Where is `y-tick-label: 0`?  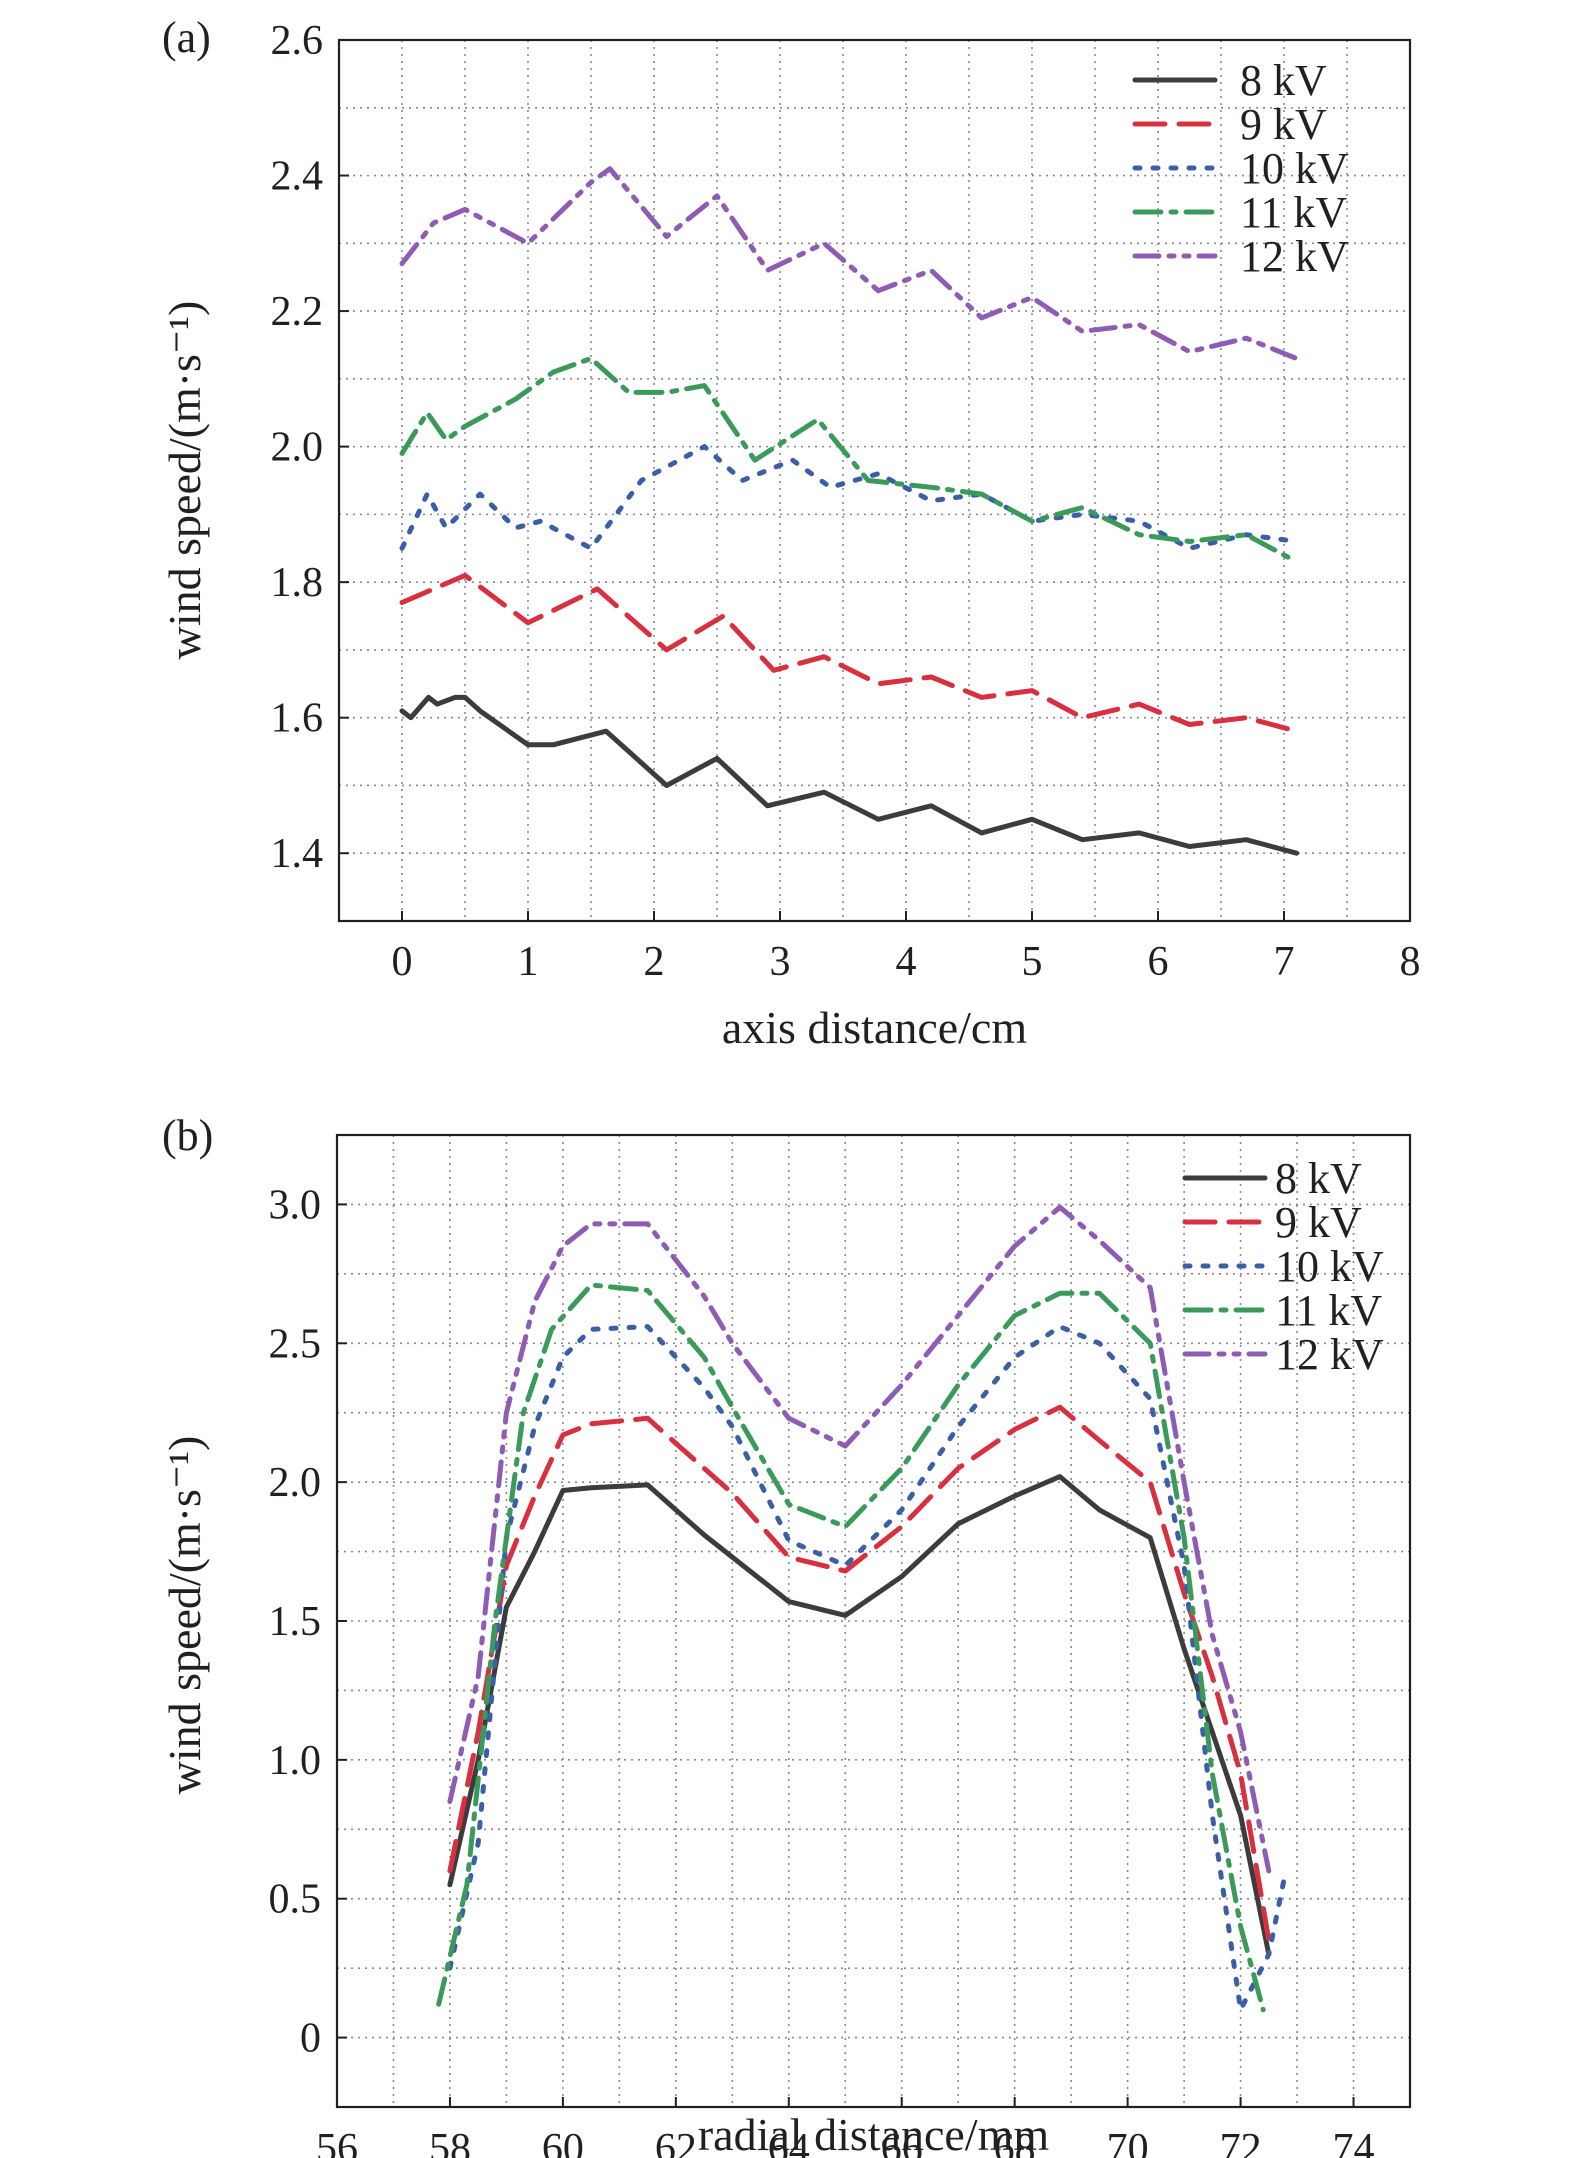
y-tick-label: 0 is located at coordinates (310, 2039).